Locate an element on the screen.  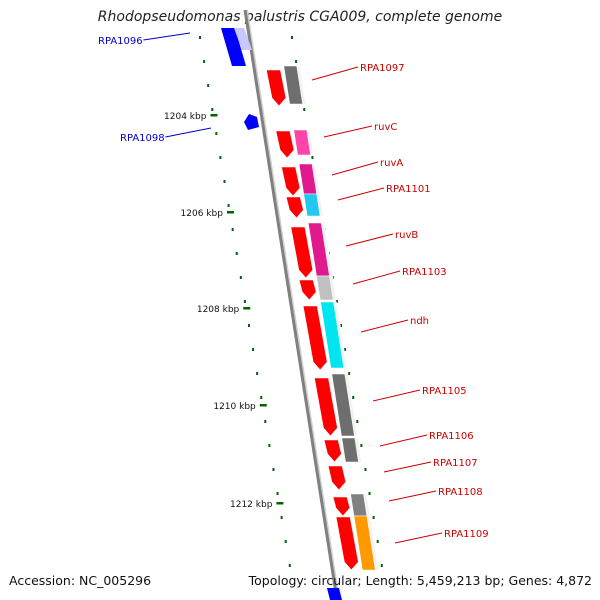
gene-label: RPA1108 is located at coordinates (460, 492).